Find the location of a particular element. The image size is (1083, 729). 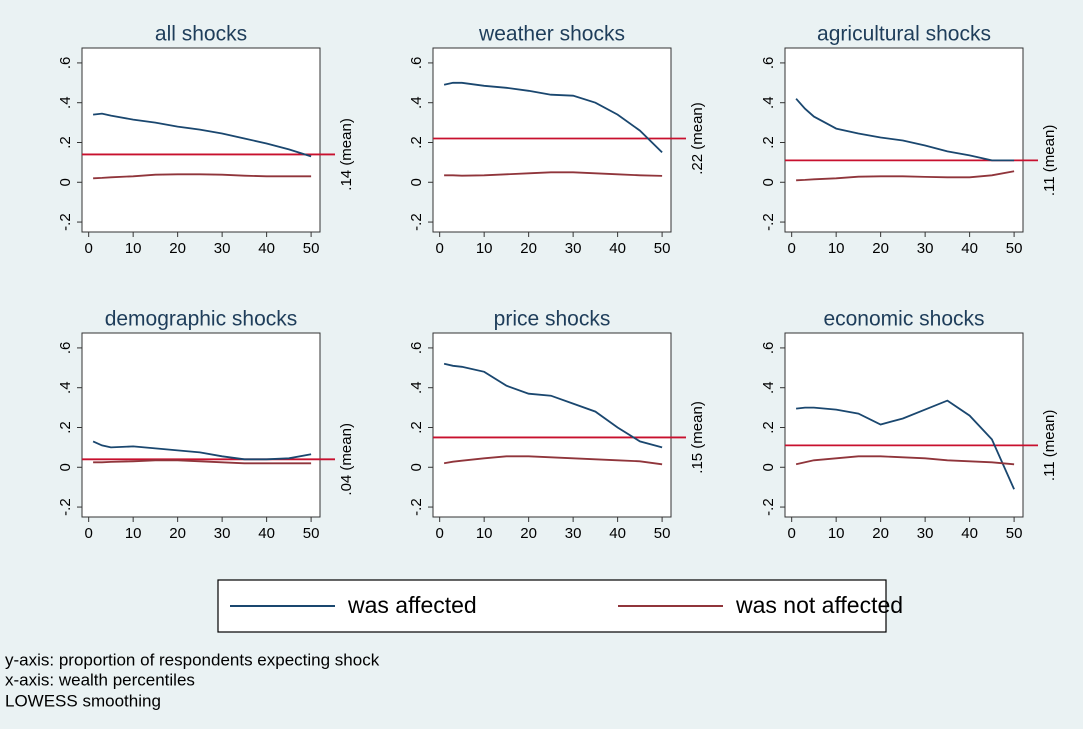

mean-label: .14 (mean) is located at coordinates (346, 154).